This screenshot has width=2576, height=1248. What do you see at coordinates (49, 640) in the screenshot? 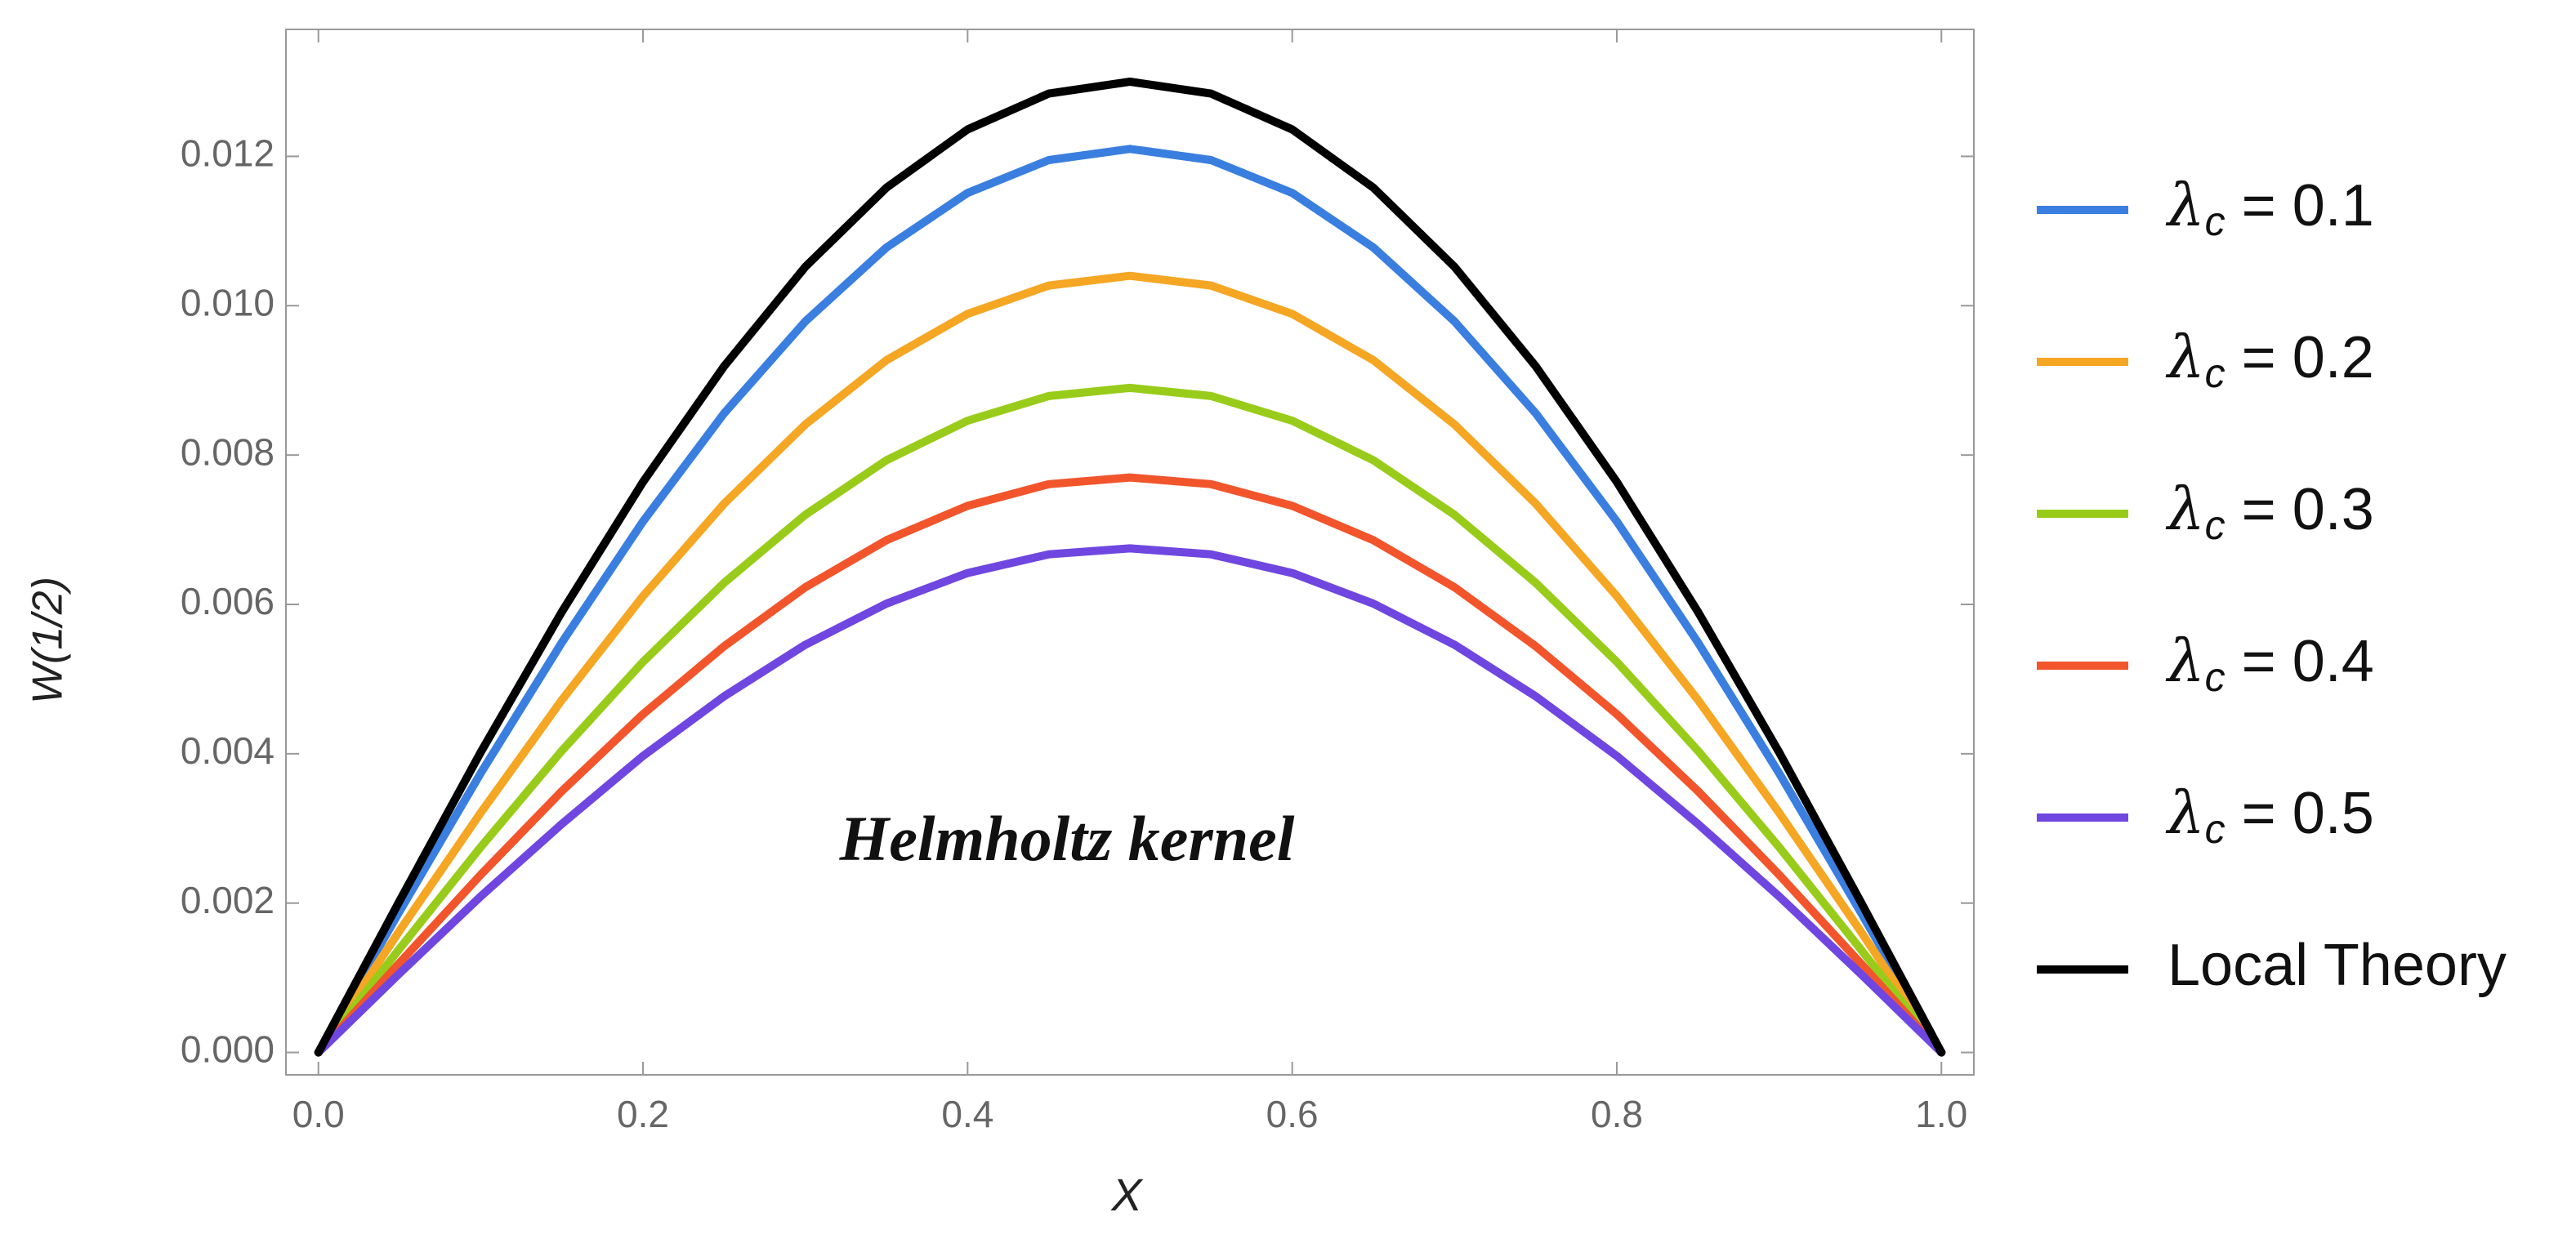
I see `y-axis-label: W(1/2)` at bounding box center [49, 640].